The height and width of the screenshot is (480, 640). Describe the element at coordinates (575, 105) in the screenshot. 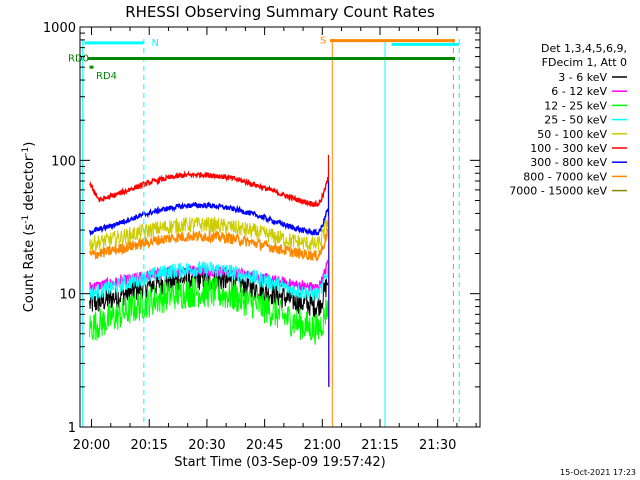

I see `legend-label-2: 12 - 25 keV` at that location.